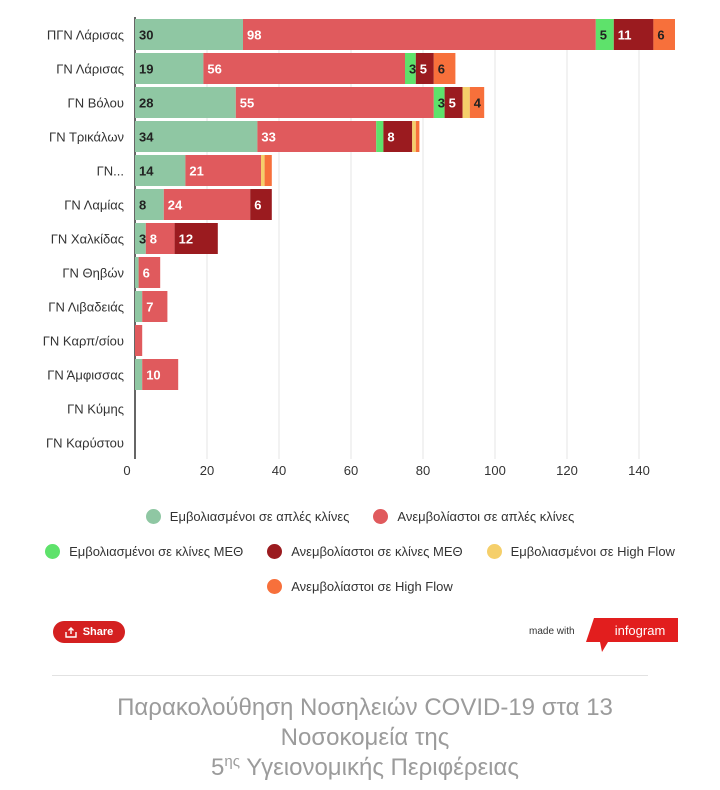  Describe the element at coordinates (473, 516) in the screenshot. I see `legend-item-unvacc-simple: Ανεμβολίαστοι σε απλές κλίνες` at that location.